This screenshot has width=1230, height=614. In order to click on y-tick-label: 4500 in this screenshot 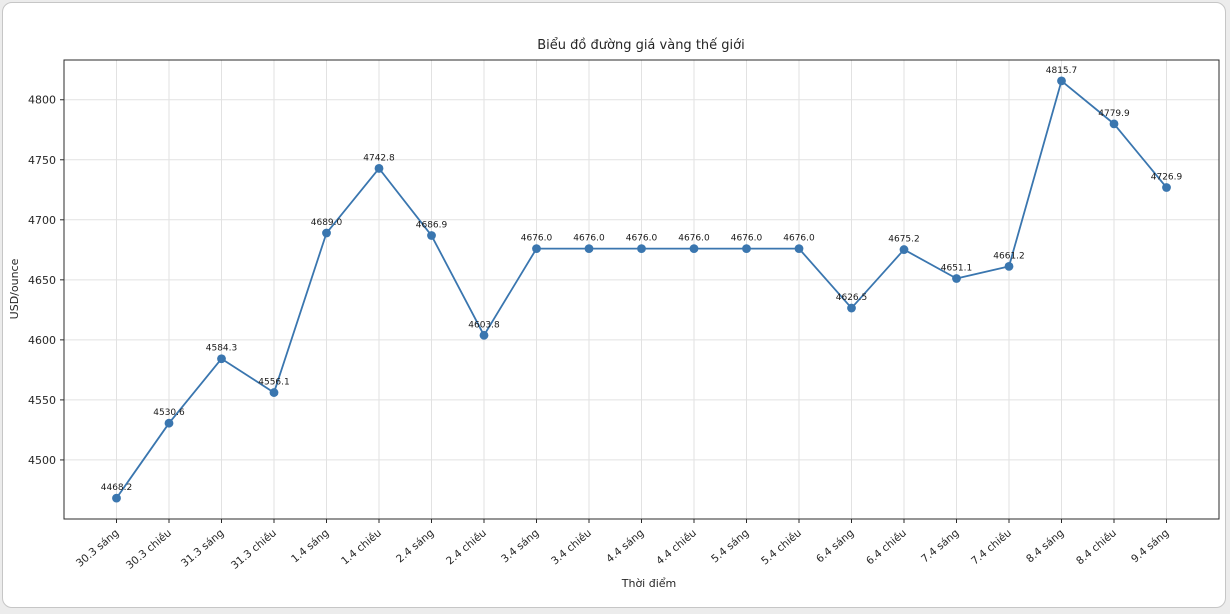, I will do `click(42, 460)`.